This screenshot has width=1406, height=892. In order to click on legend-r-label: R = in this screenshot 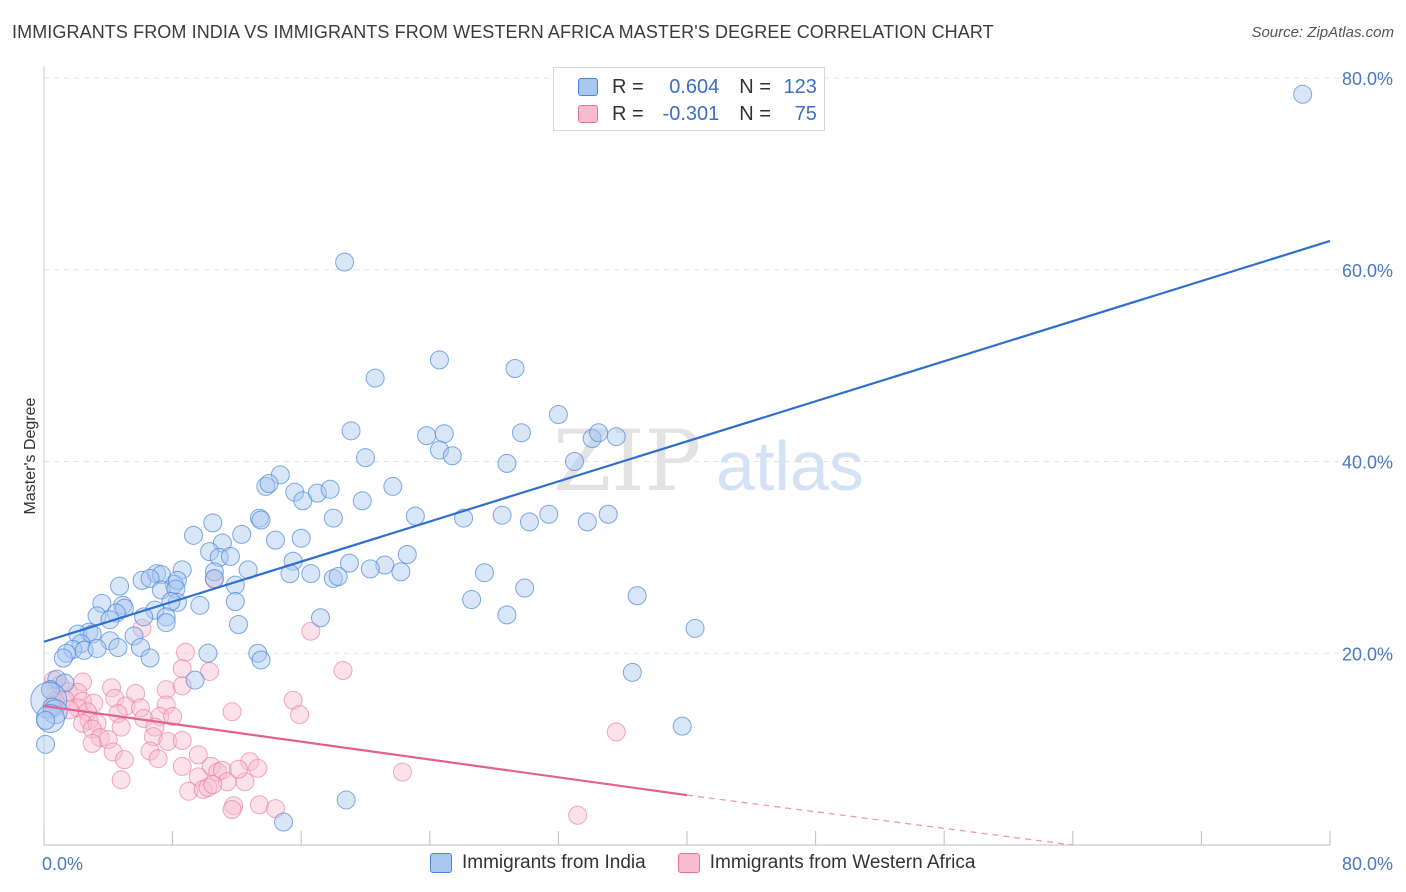, I will do `click(628, 86)`.